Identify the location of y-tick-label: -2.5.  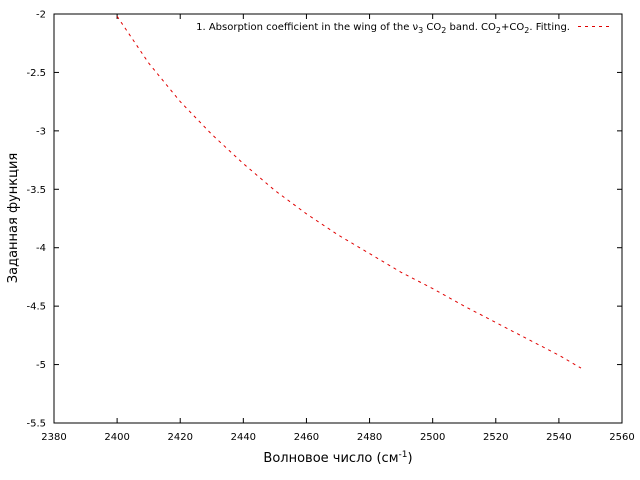
(36, 73).